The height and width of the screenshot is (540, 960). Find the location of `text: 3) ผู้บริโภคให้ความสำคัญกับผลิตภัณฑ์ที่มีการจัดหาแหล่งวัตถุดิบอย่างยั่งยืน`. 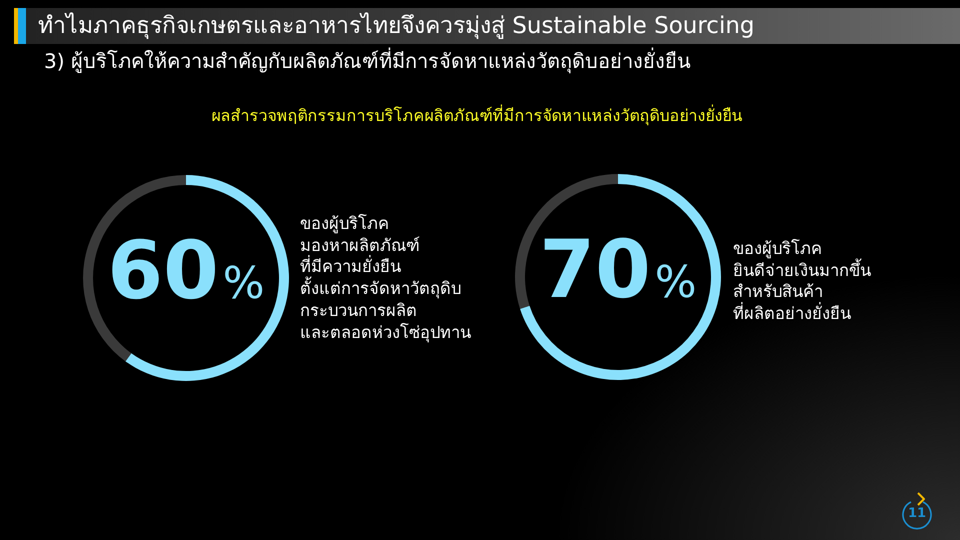

text: 3) ผู้บริโภคให้ความสำคัญกับผลิตภัณฑ์ที่มีการจัดหาแหล่งวัตถุดิบอย่างยั่งยืน is located at coordinates (367, 61).